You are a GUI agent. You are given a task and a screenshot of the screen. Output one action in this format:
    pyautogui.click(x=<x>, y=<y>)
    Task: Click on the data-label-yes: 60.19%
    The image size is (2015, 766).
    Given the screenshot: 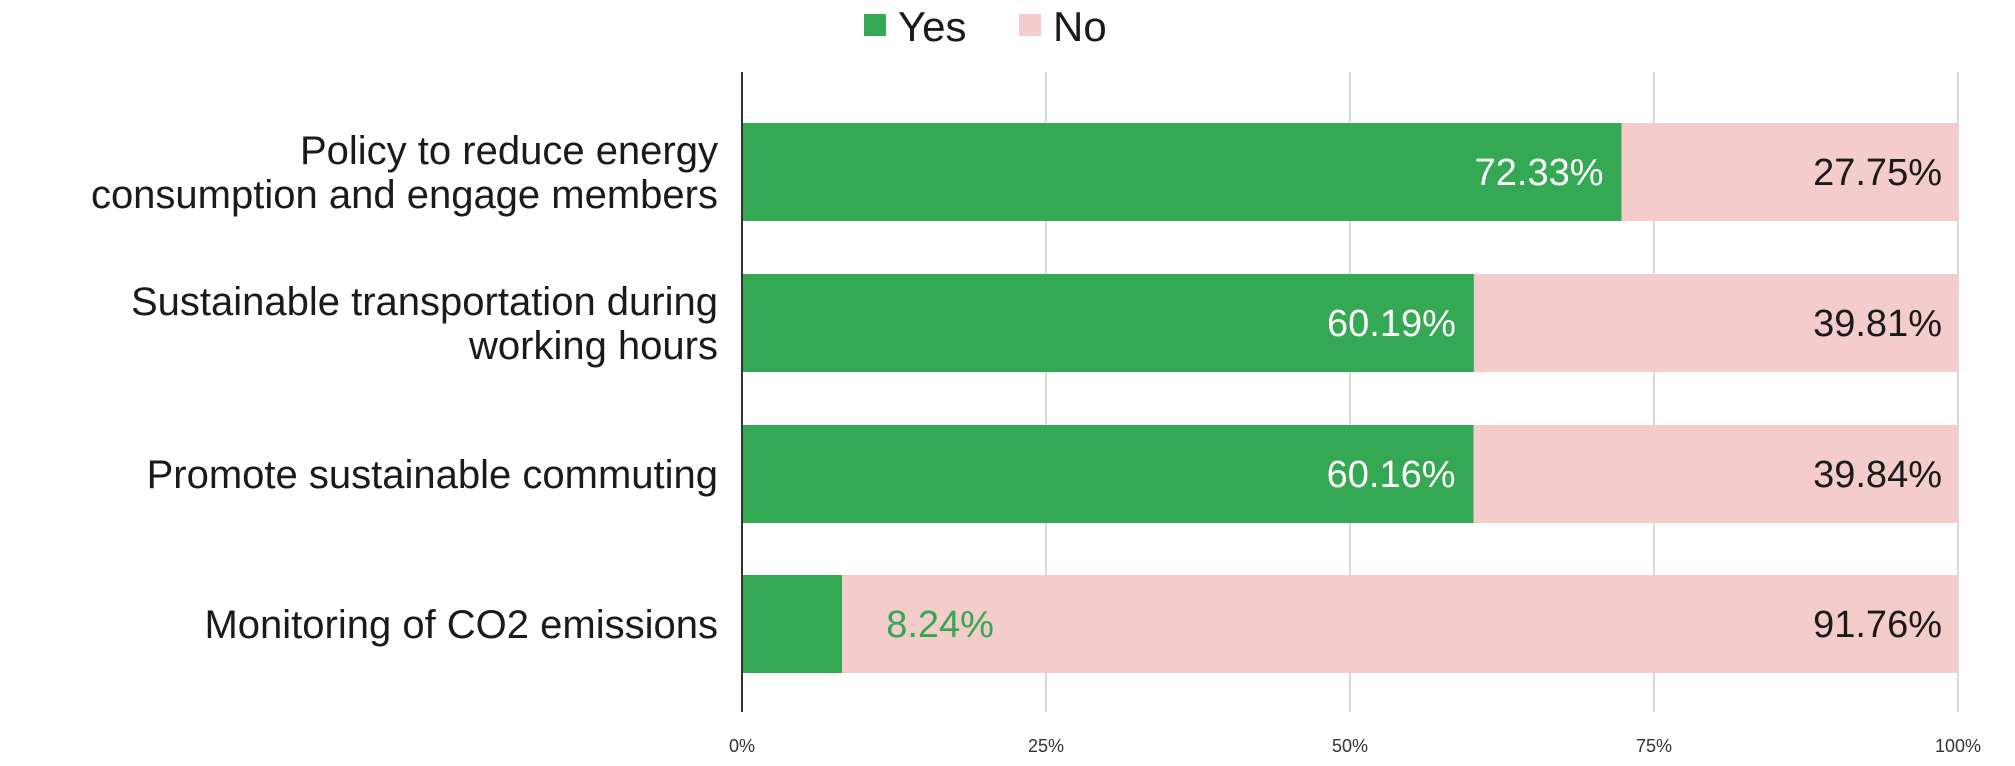 What is the action you would take?
    pyautogui.click(x=1391, y=324)
    